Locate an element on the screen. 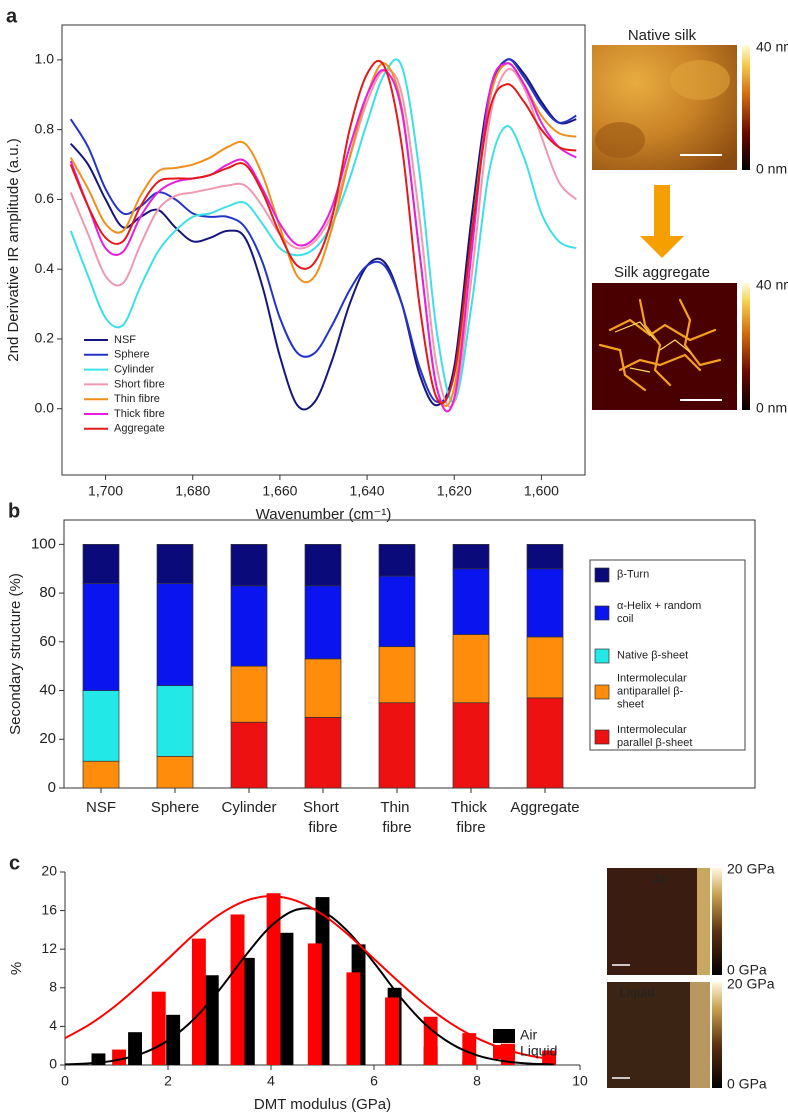 This screenshot has width=788, height=1118. x-tick-label: Aggregate is located at coordinates (544, 807).